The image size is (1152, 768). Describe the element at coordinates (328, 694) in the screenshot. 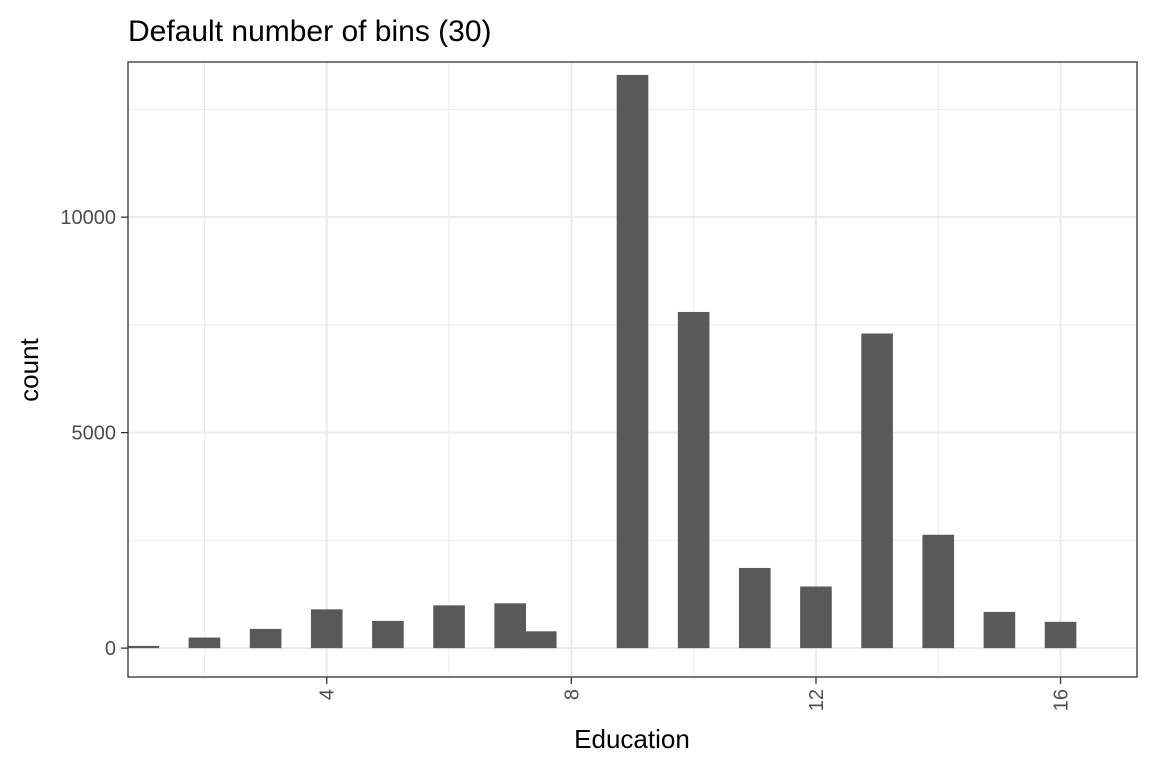

I see `x-tick-label: 4` at that location.